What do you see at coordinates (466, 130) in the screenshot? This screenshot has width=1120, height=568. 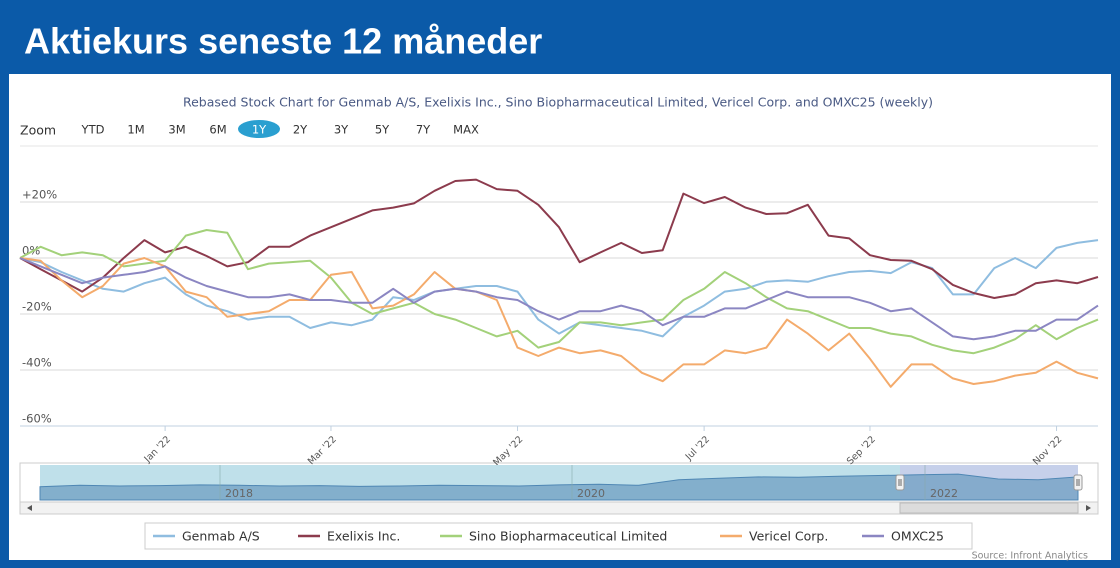 I see `zoom-button: MAX` at bounding box center [466, 130].